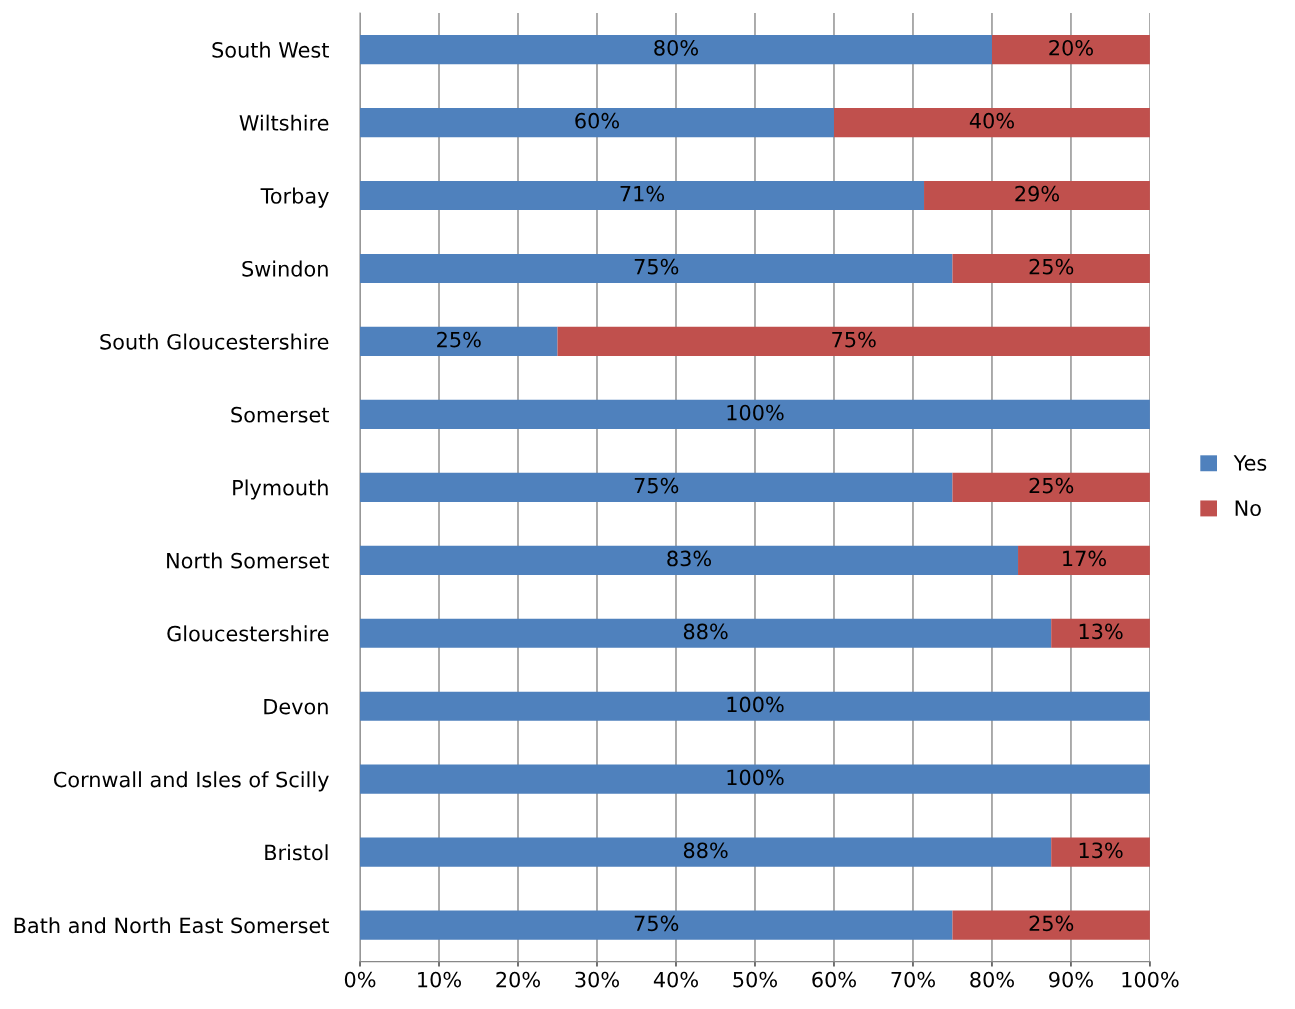 This screenshot has width=1295, height=1009. What do you see at coordinates (248, 560) in the screenshot?
I see `y-tick-label: North Somerset` at bounding box center [248, 560].